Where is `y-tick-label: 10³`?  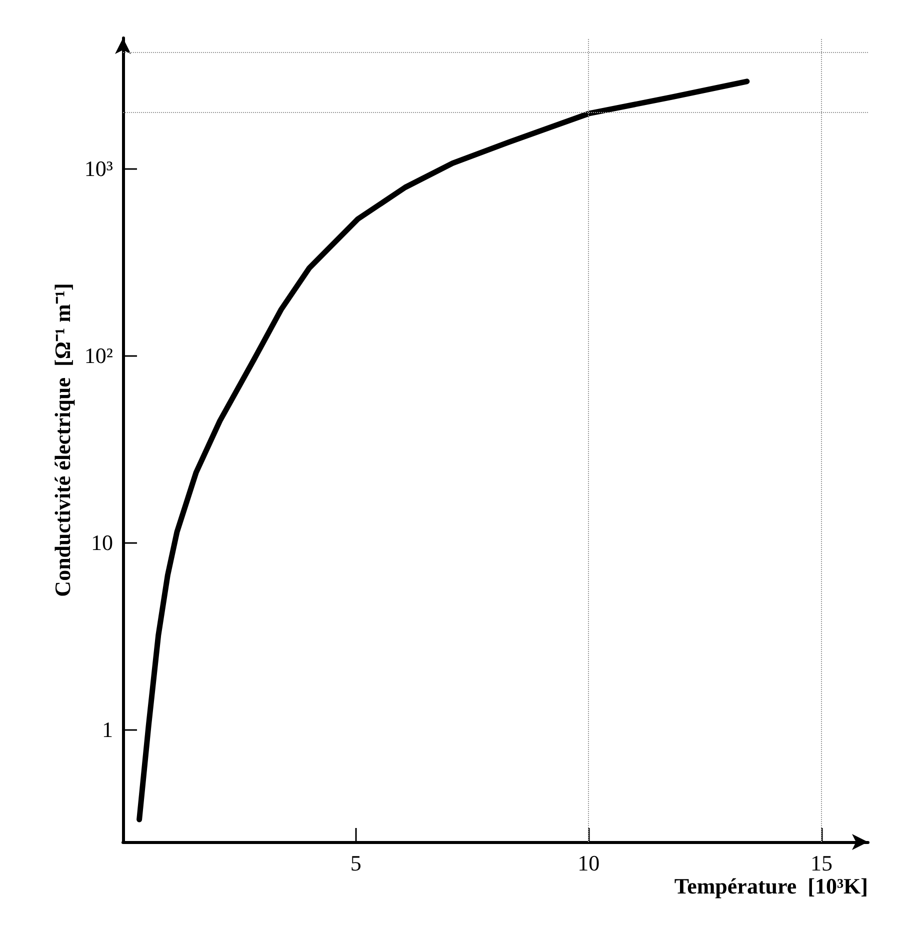
y-tick-label: 10³ is located at coordinates (99, 169).